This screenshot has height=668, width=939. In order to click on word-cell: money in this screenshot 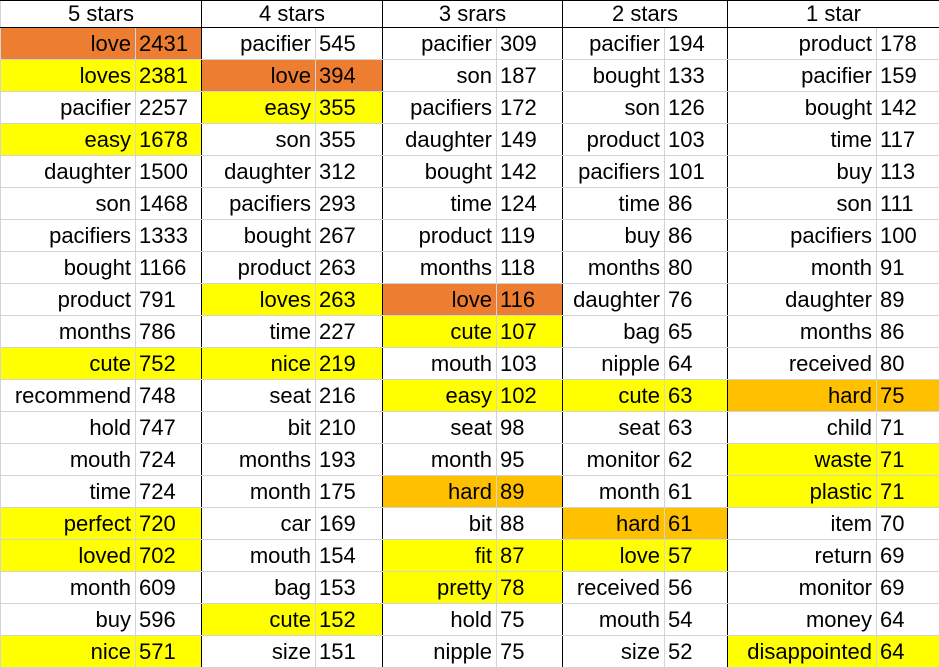, I will do `click(802, 620)`.